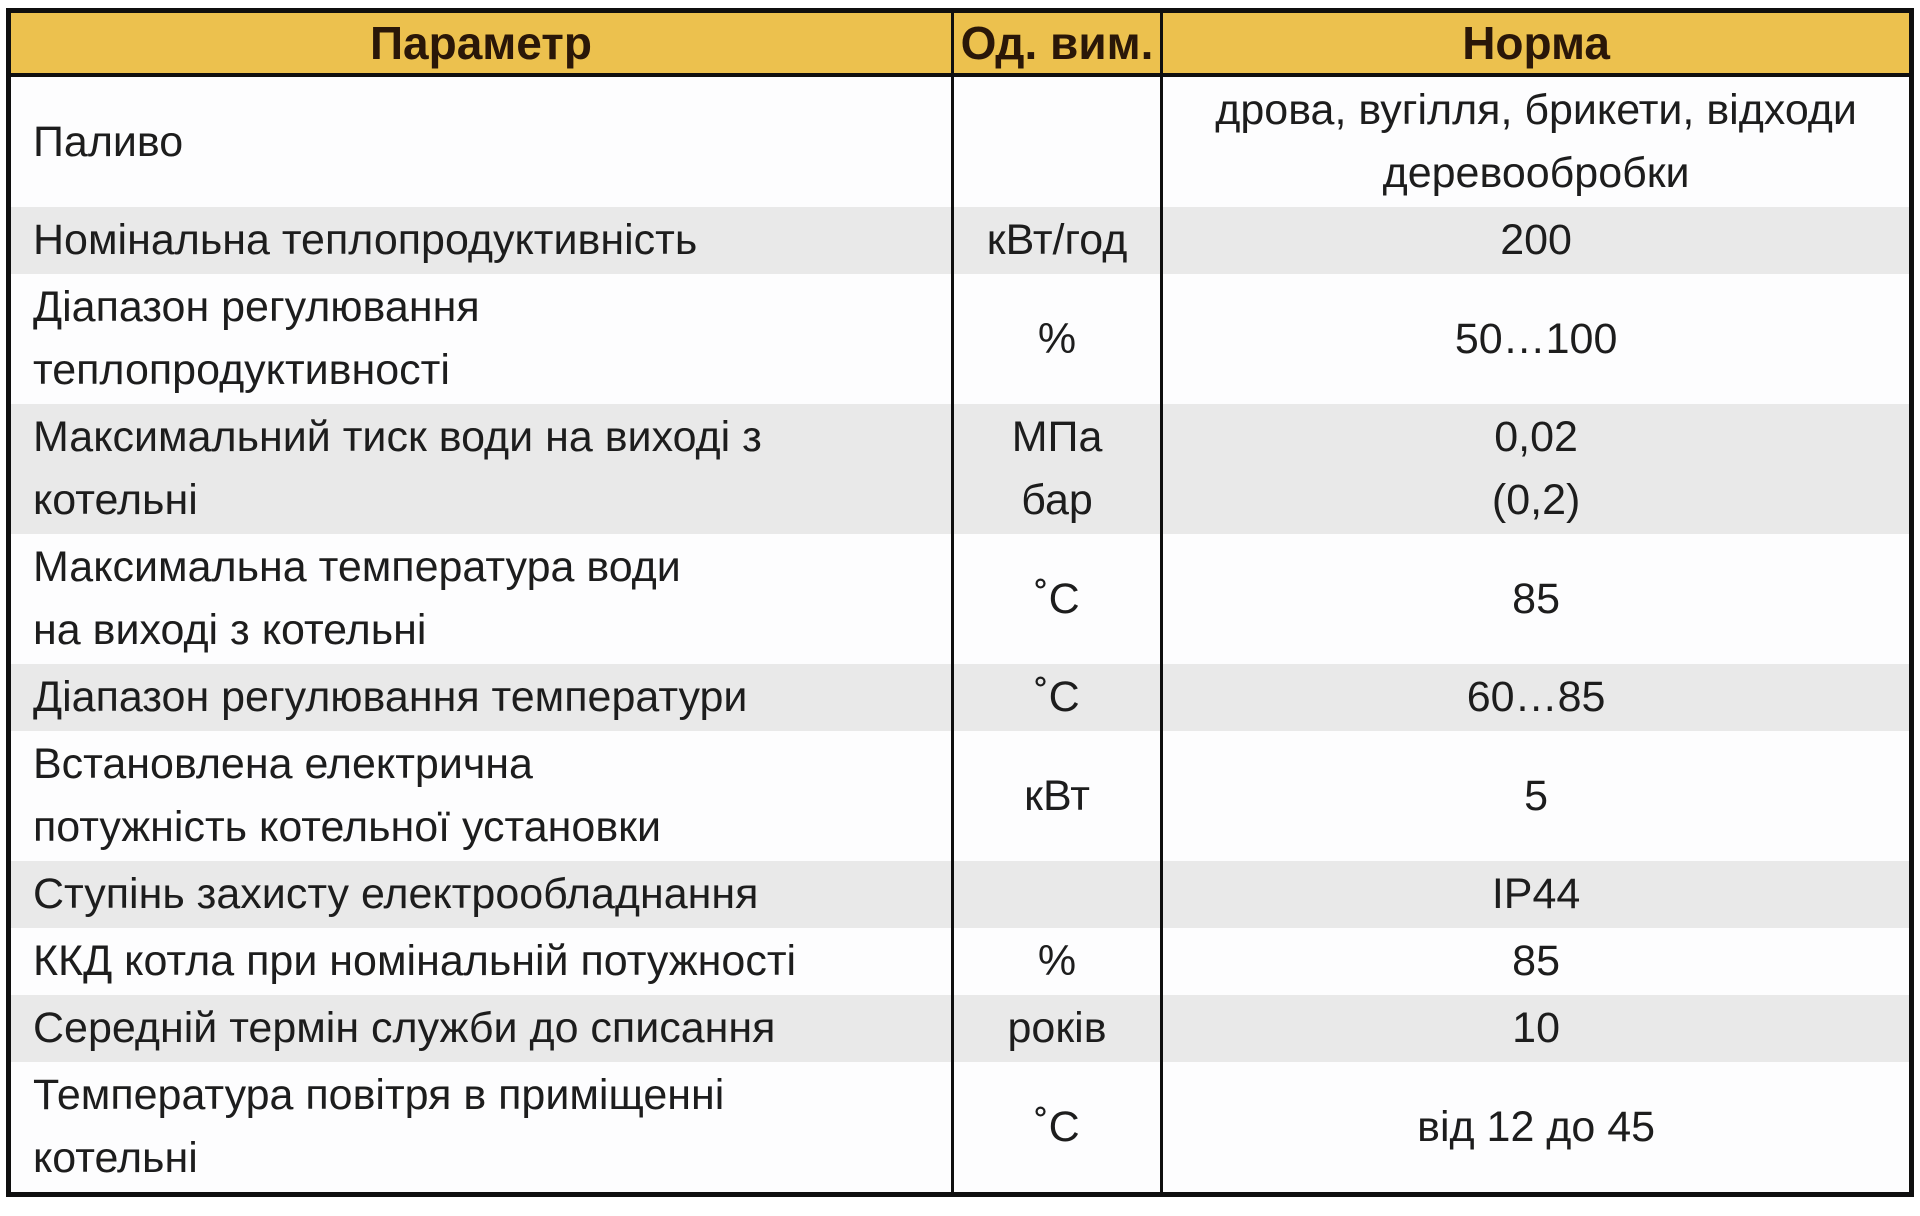 This screenshot has height=1216, width=1920. Describe the element at coordinates (480, 141) in the screenshot. I see `param-cell: Паливо` at that location.